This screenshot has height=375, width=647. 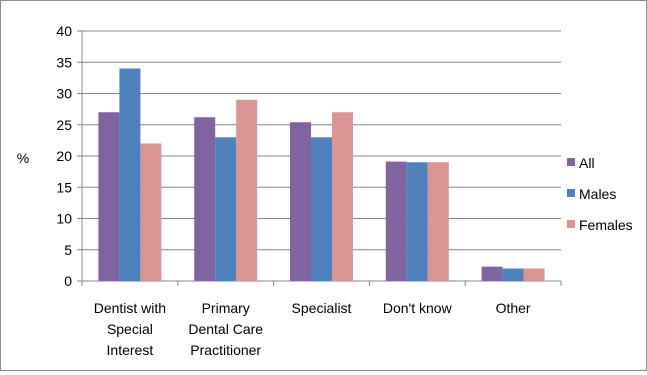 I want to click on legend-swatch-females, so click(x=571, y=224).